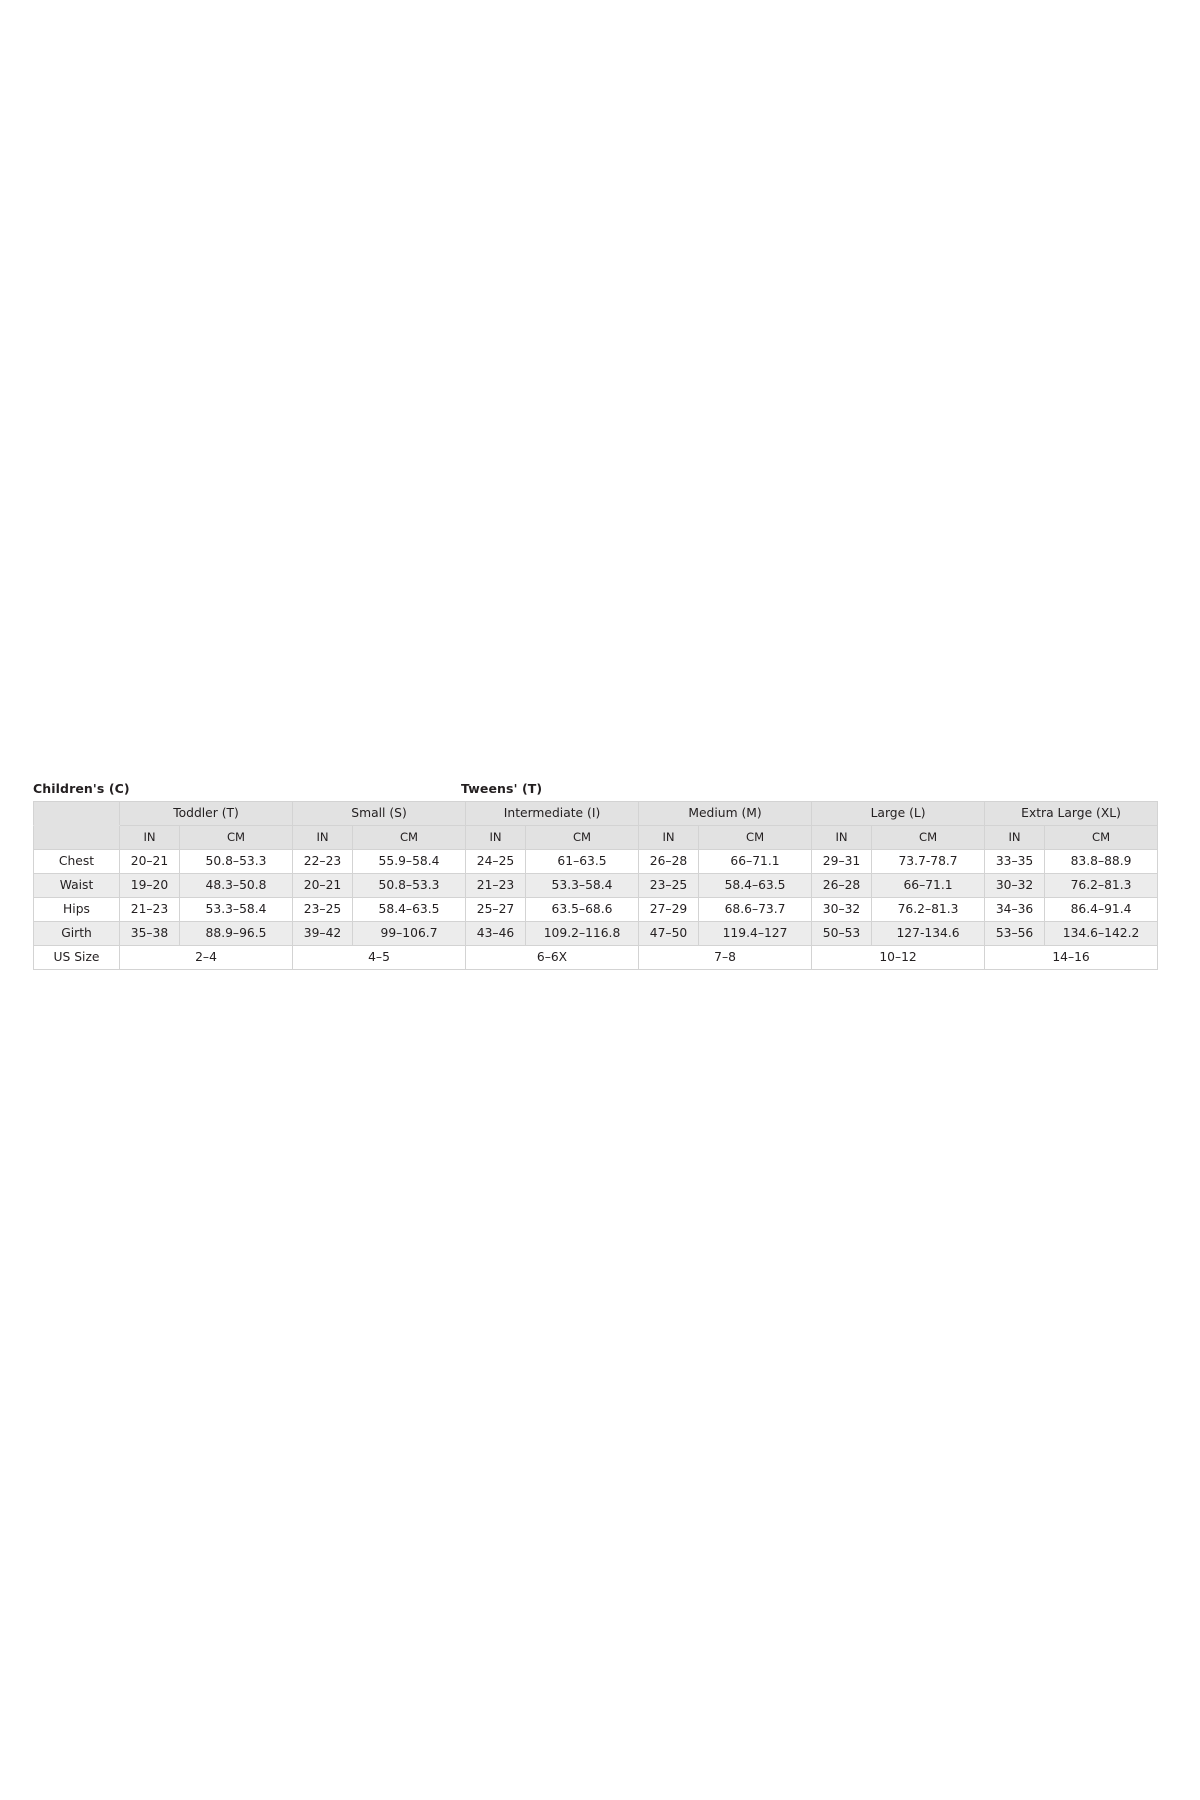  What do you see at coordinates (1101, 861) in the screenshot?
I see `cell-chest-extra-large-cm: 83.8–88.9` at bounding box center [1101, 861].